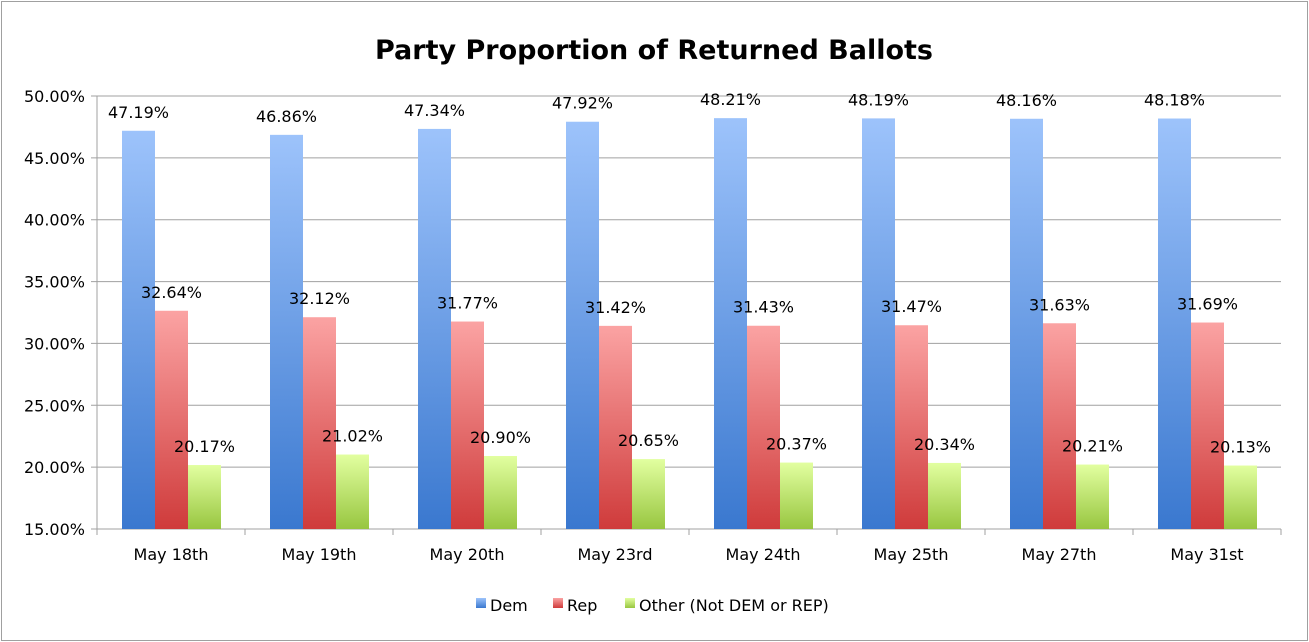  I want to click on y-tick-label: 30.00%, so click(54, 343).